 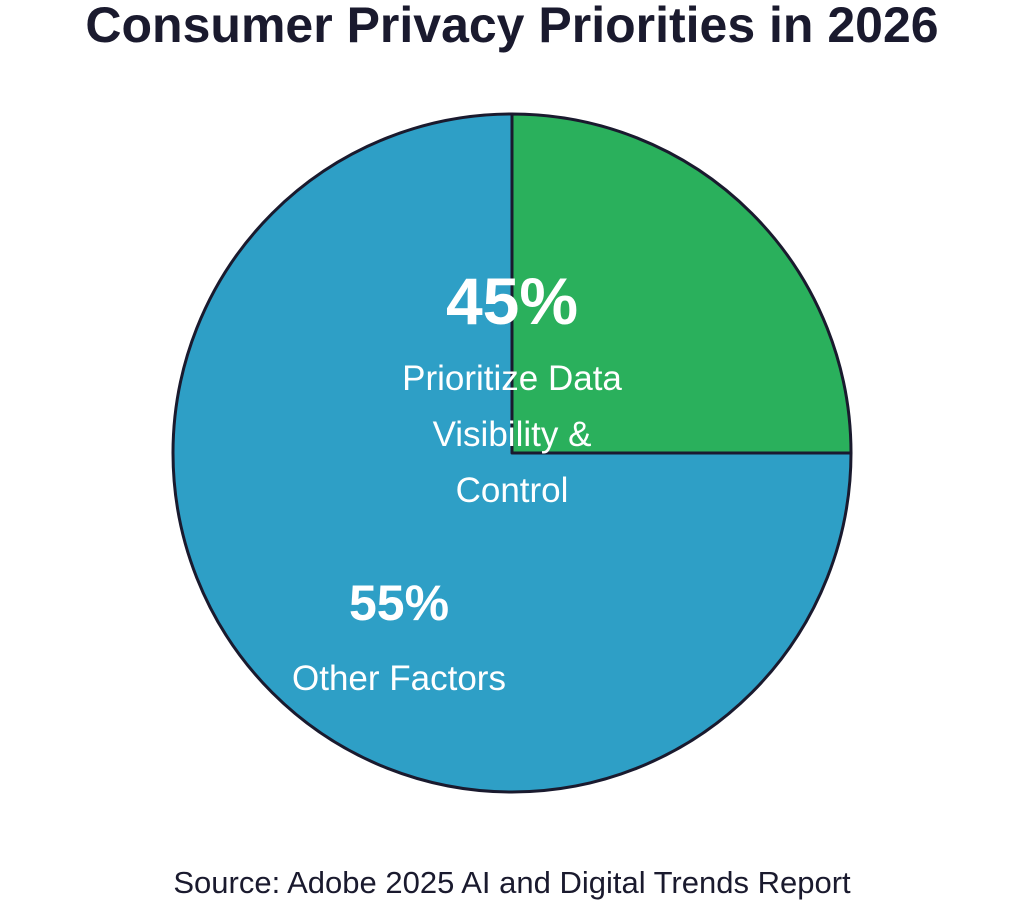 What do you see at coordinates (512, 490) in the screenshot?
I see `slice-label-line-3: Control` at bounding box center [512, 490].